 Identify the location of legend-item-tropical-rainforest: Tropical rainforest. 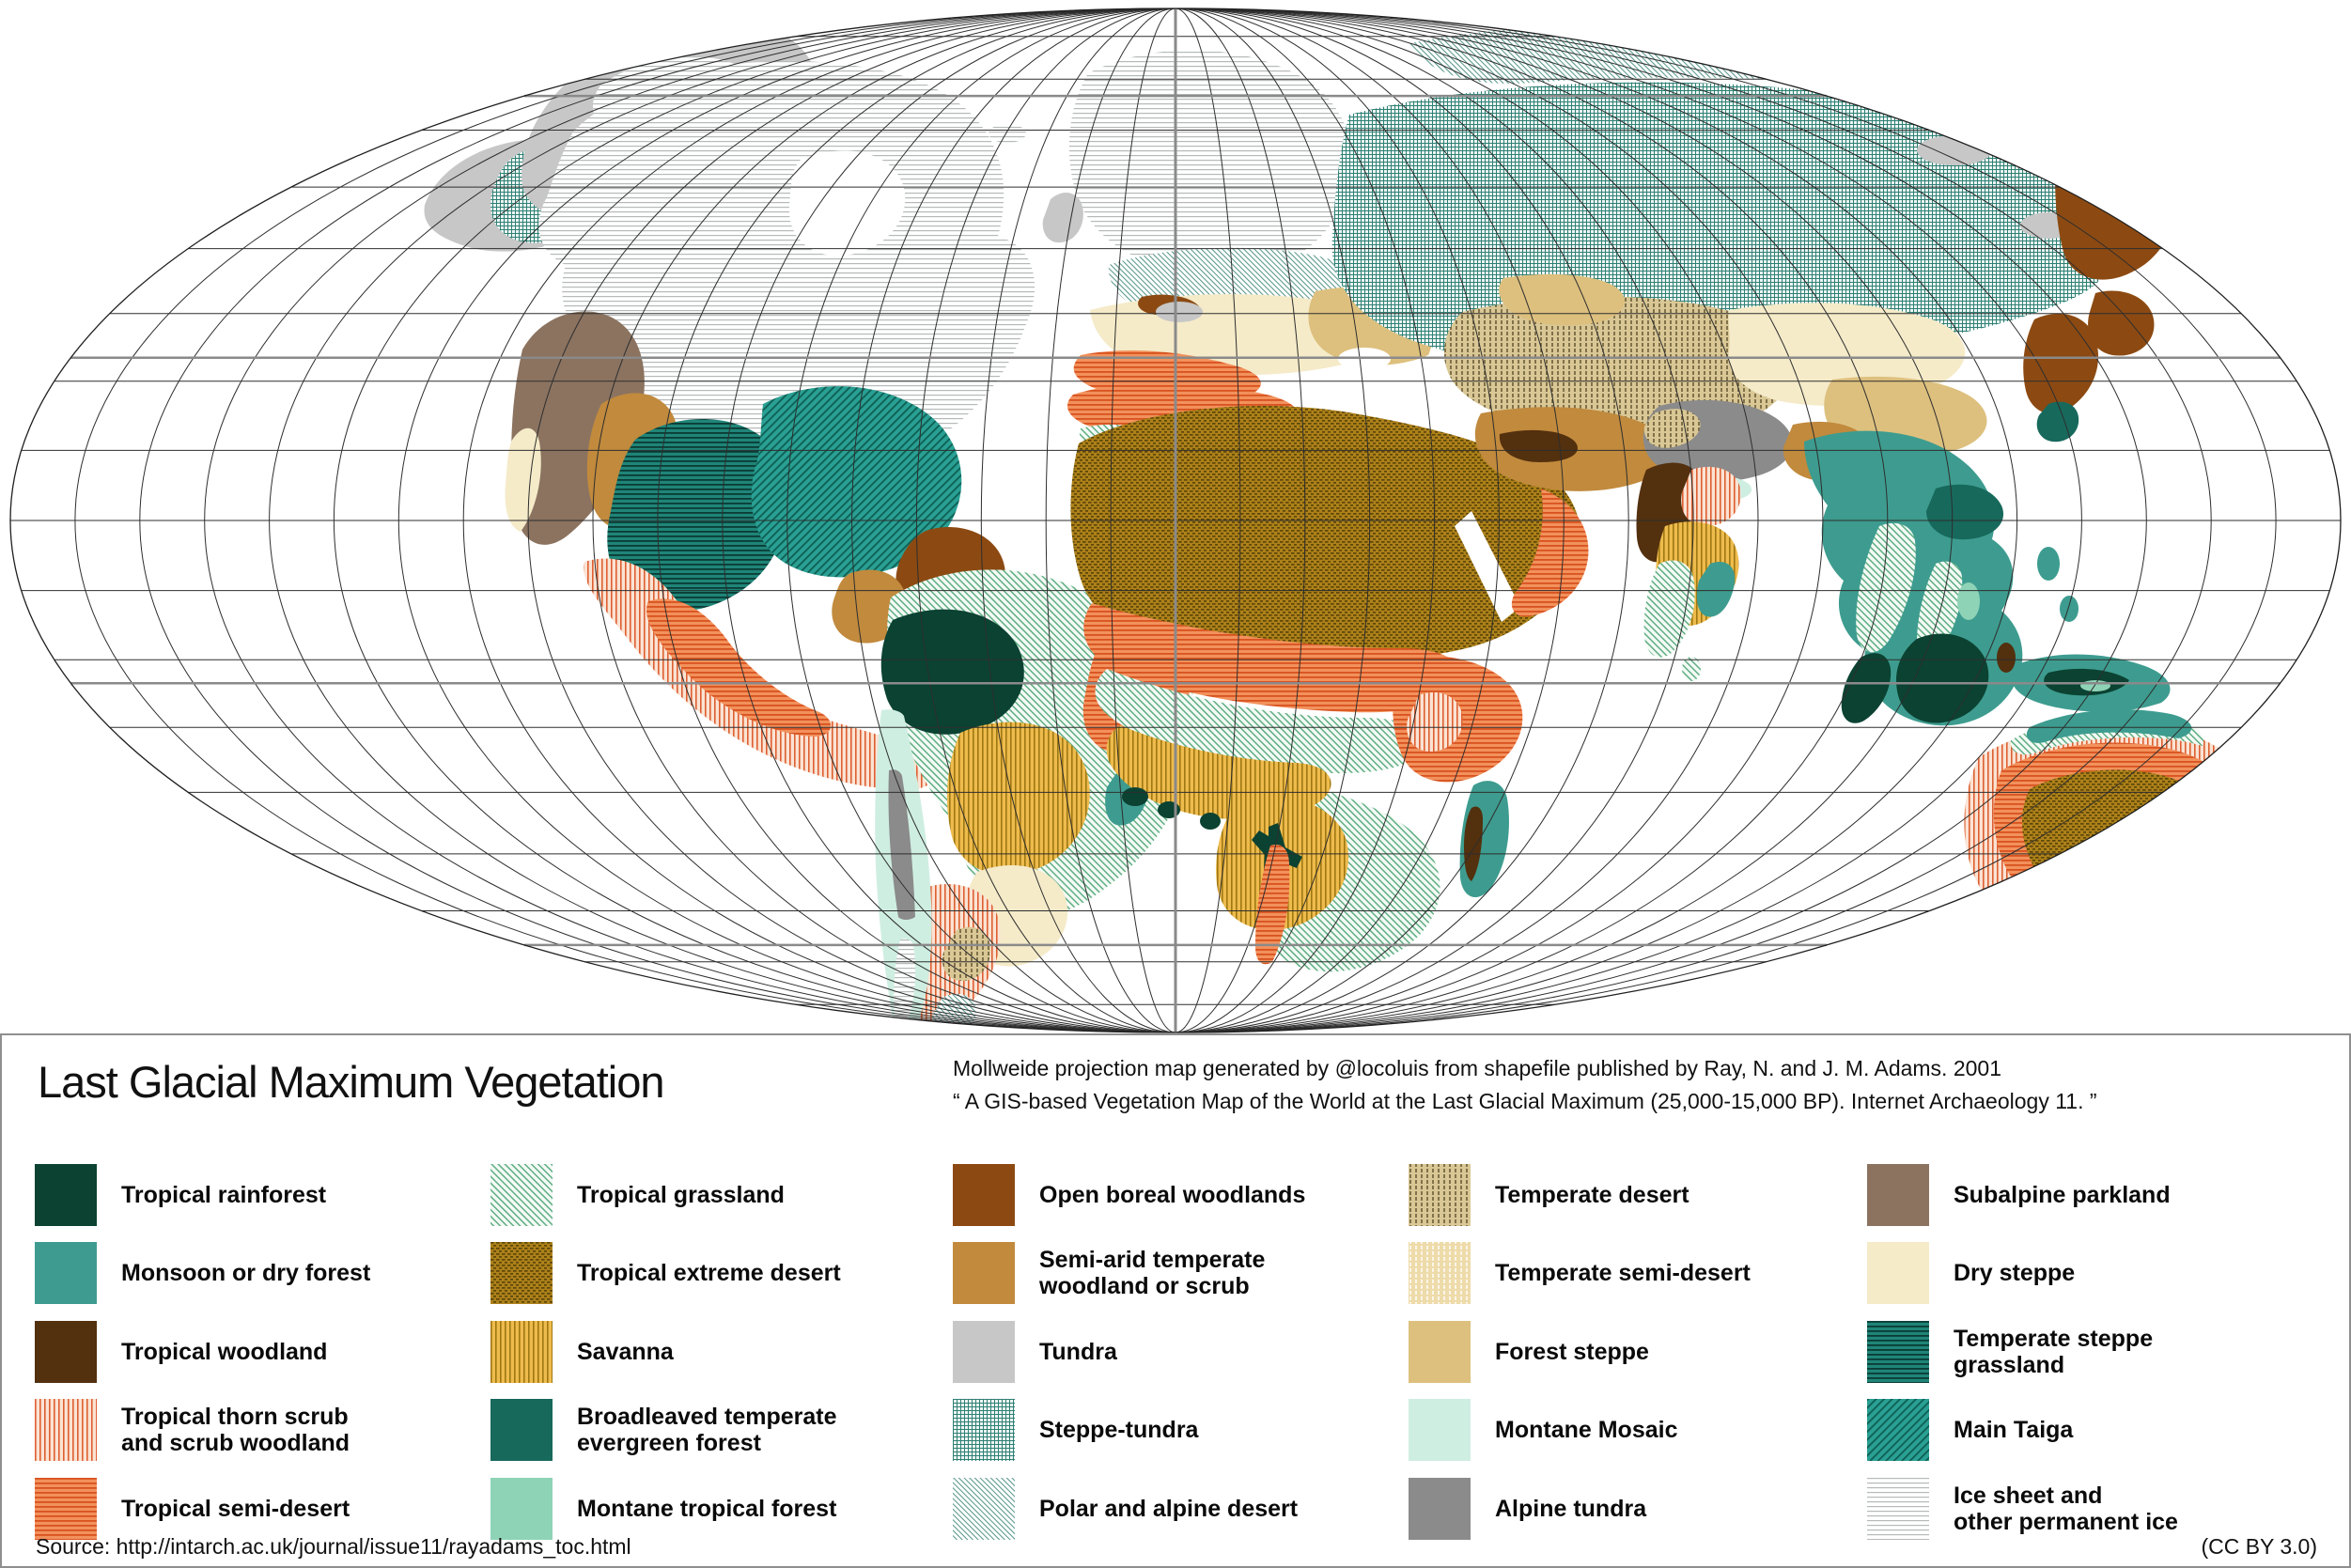
(202, 1195).